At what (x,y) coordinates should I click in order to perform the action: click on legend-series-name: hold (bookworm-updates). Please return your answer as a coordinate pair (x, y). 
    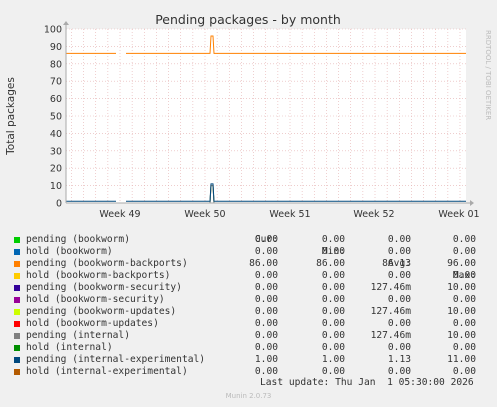
    Looking at the image, I should click on (92, 323).